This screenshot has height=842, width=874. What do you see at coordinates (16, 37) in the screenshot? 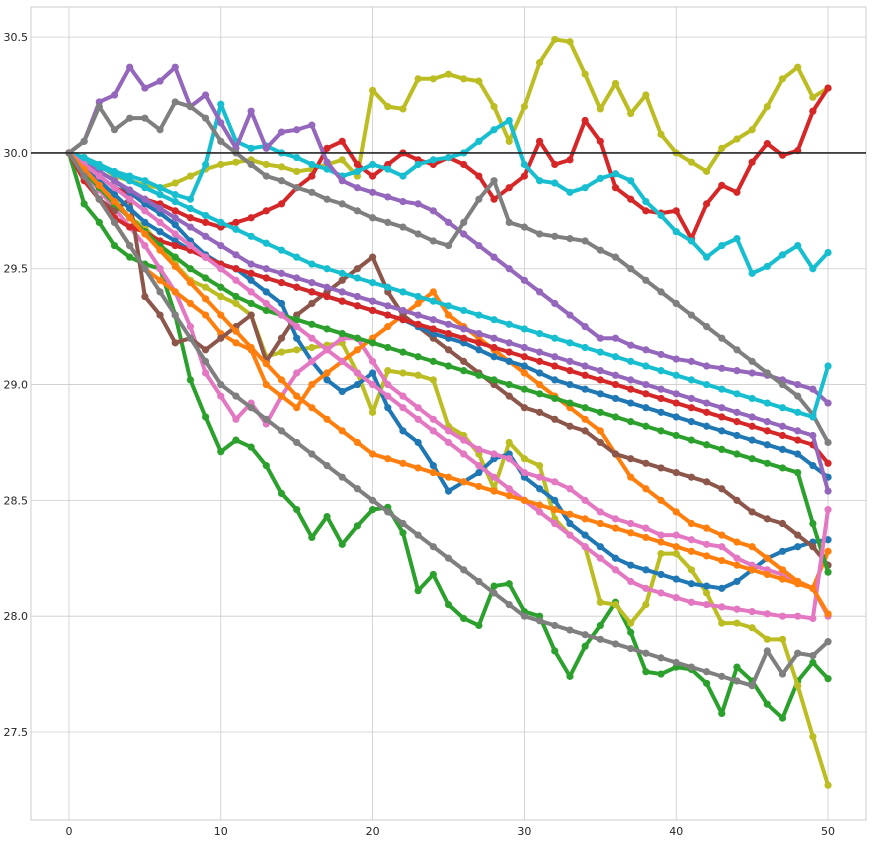
I see `y-tick-label: 30.5` at bounding box center [16, 37].